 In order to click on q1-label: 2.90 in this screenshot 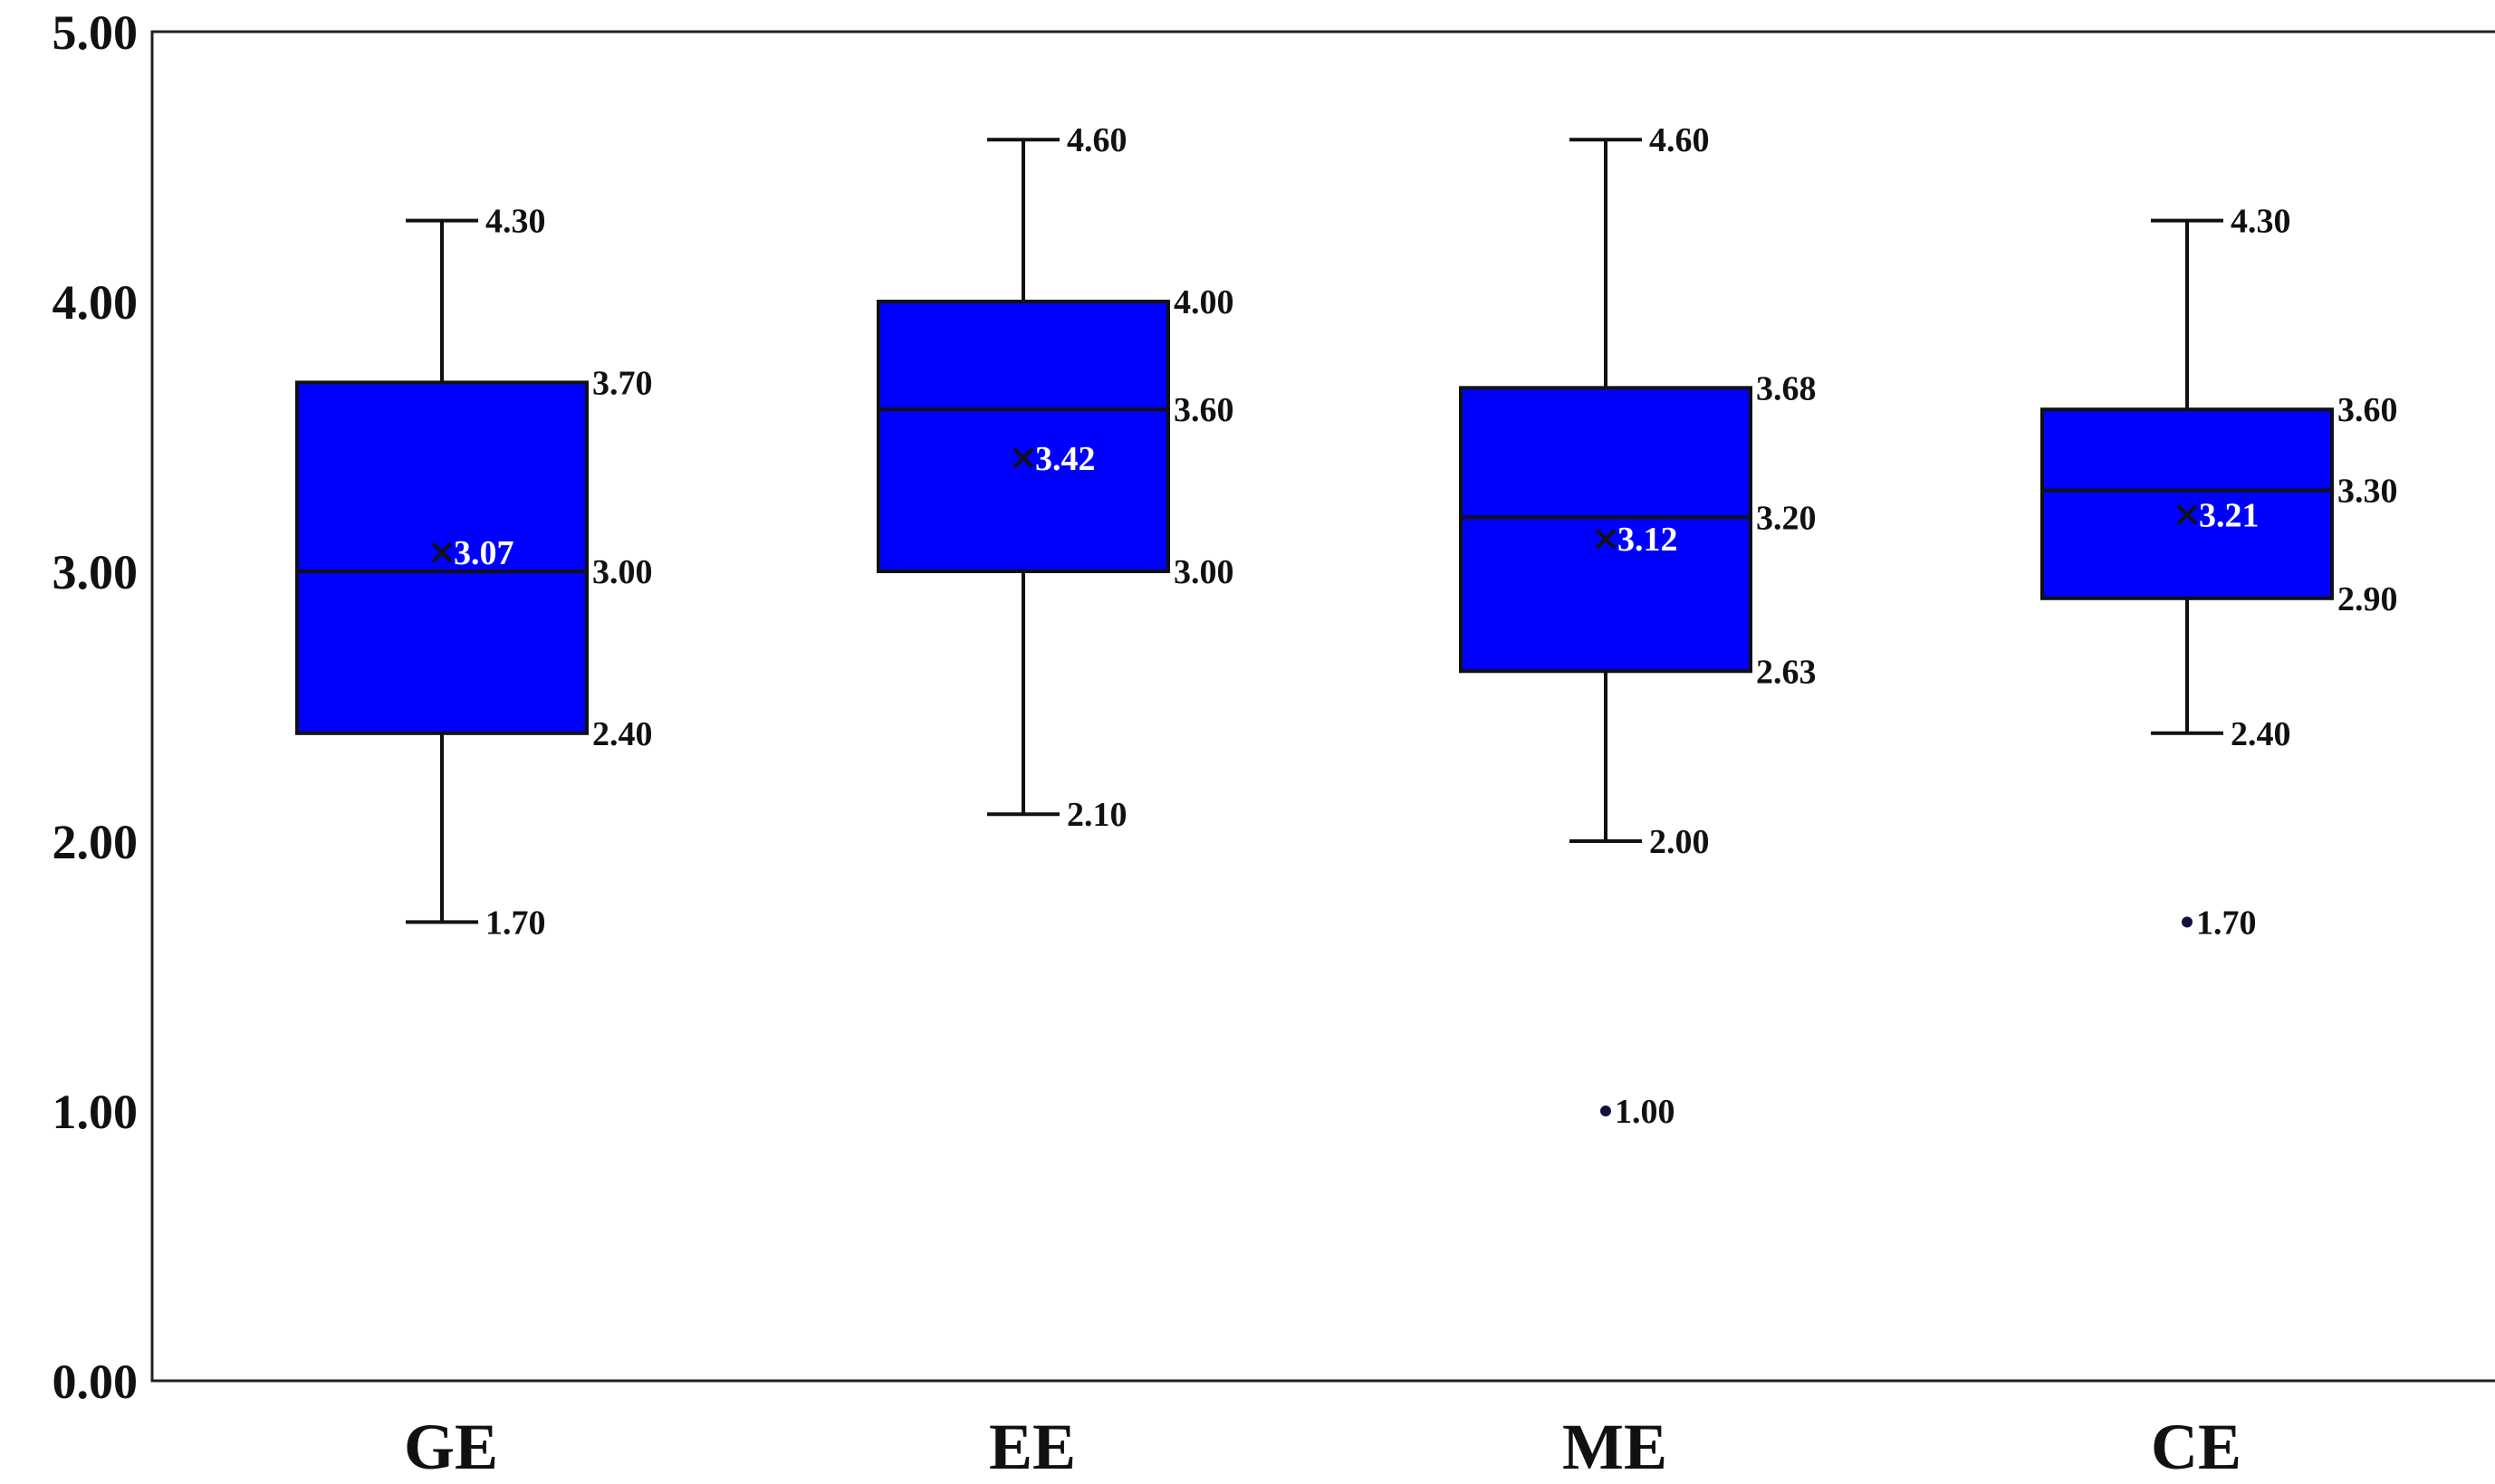, I will do `click(2367, 599)`.